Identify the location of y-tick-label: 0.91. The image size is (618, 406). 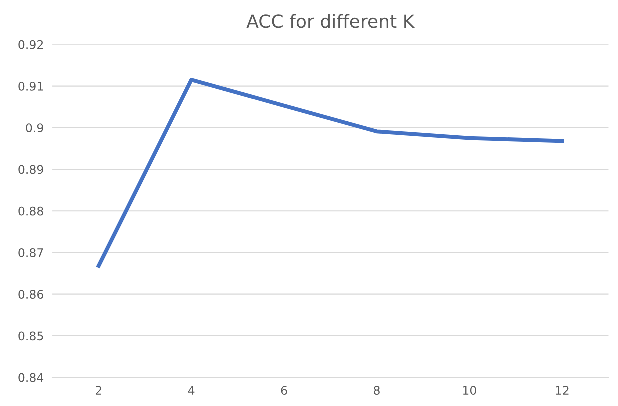
(31, 86).